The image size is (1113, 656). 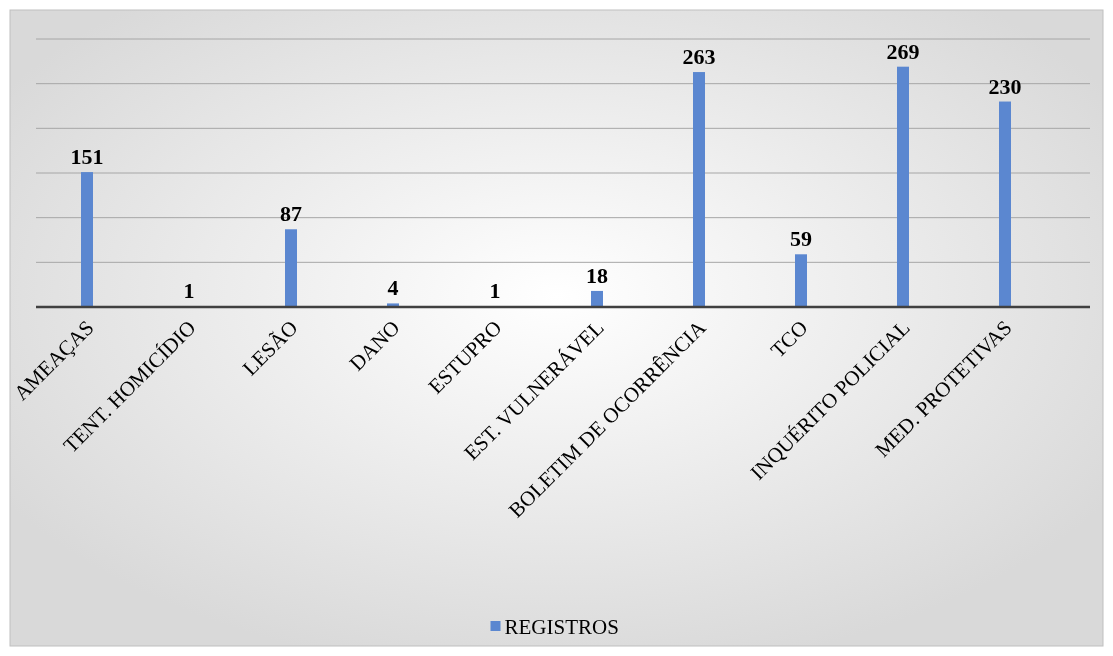 What do you see at coordinates (903, 51) in the screenshot?
I see `data-label: 269` at bounding box center [903, 51].